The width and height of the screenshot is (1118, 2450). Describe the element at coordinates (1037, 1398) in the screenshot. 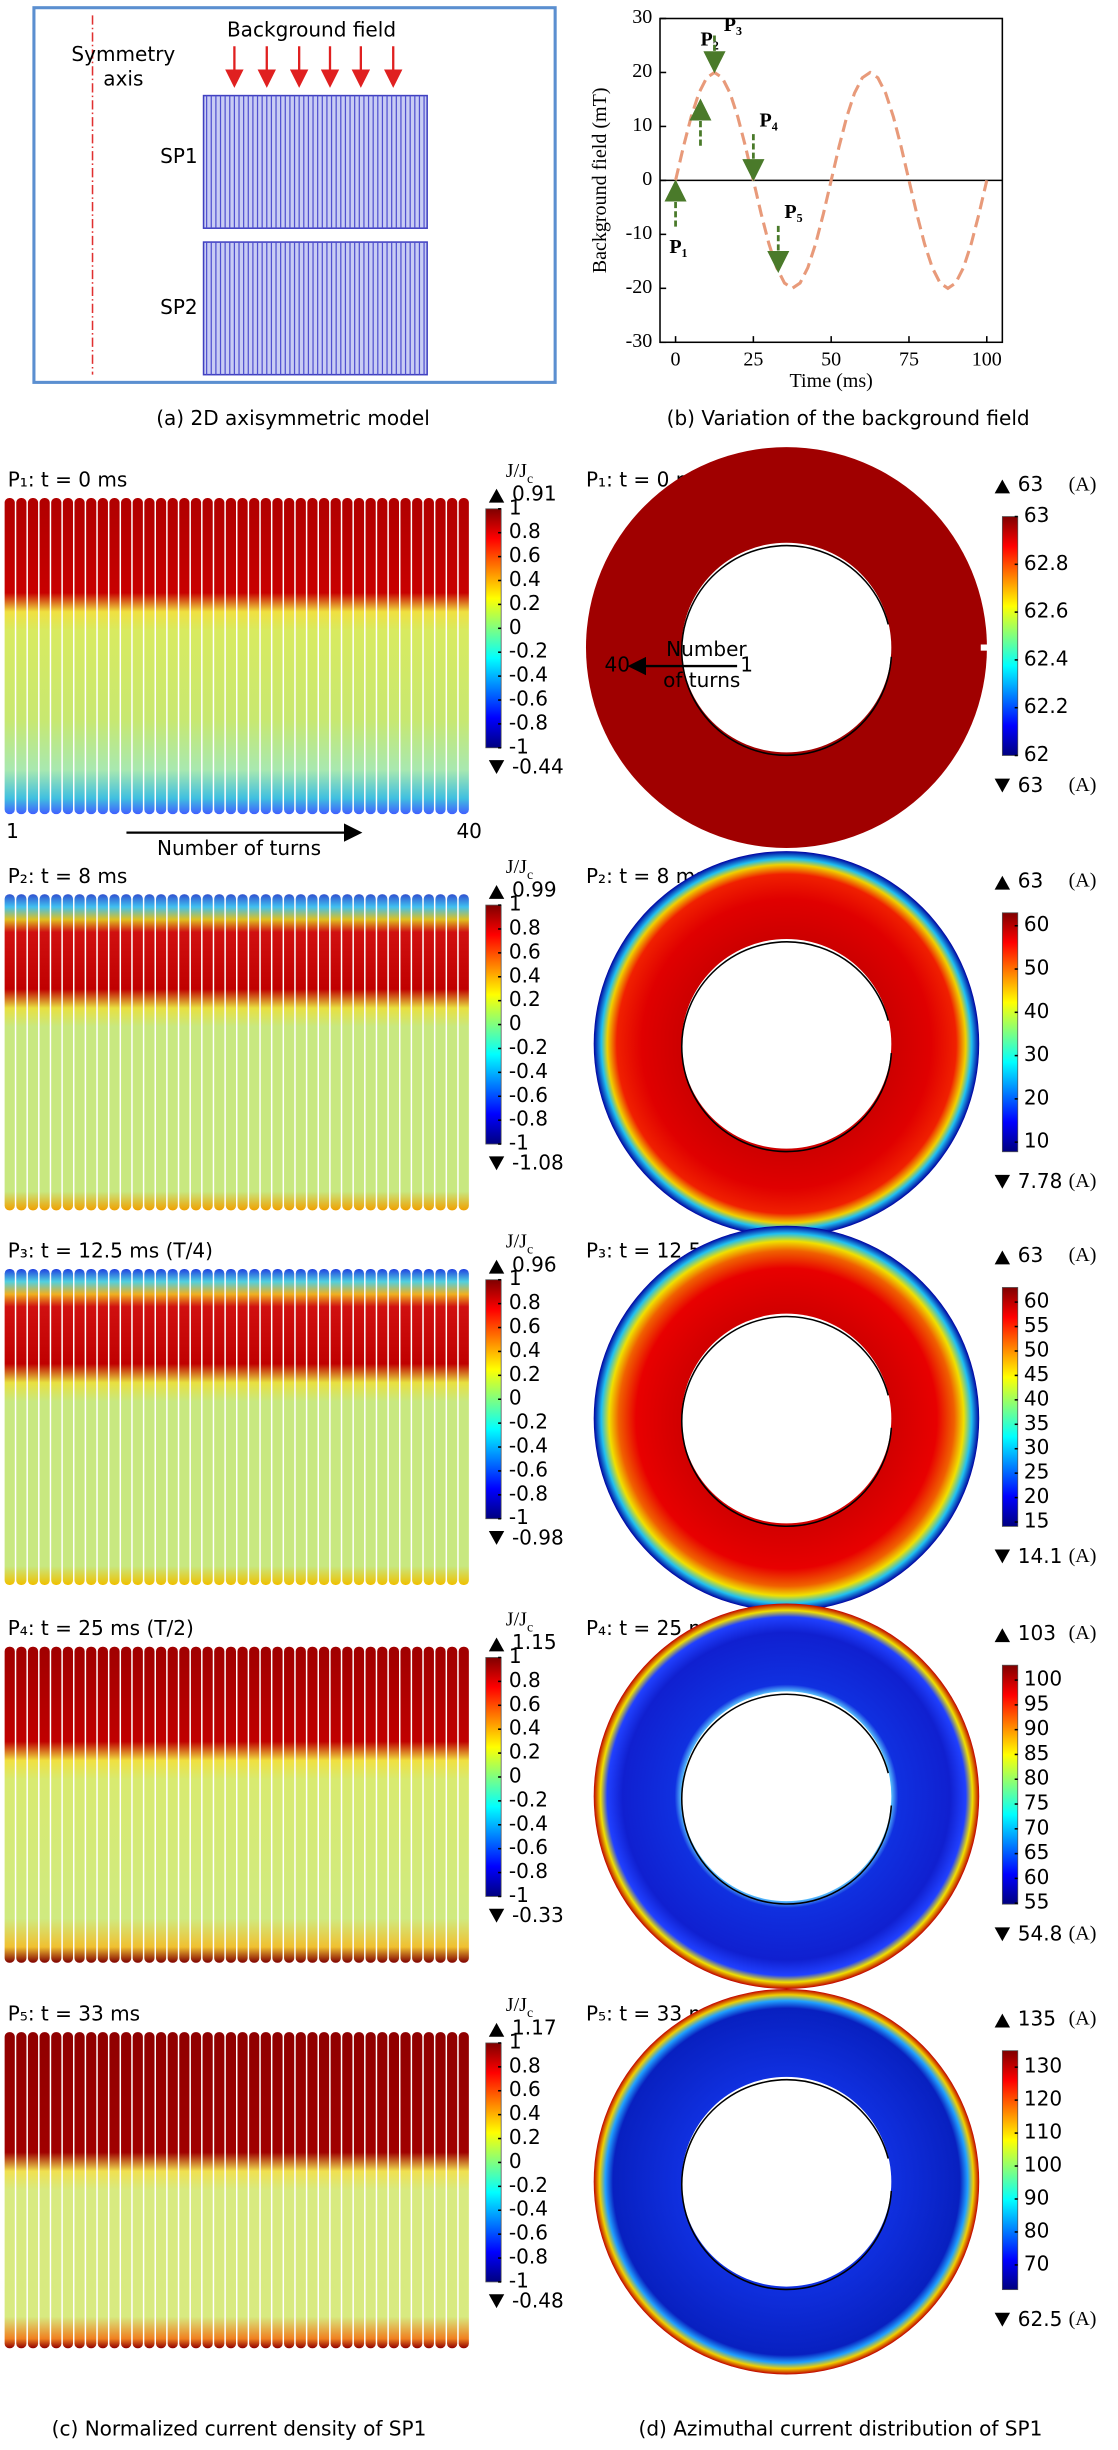

I see `colorbar-tick-label: 40` at that location.